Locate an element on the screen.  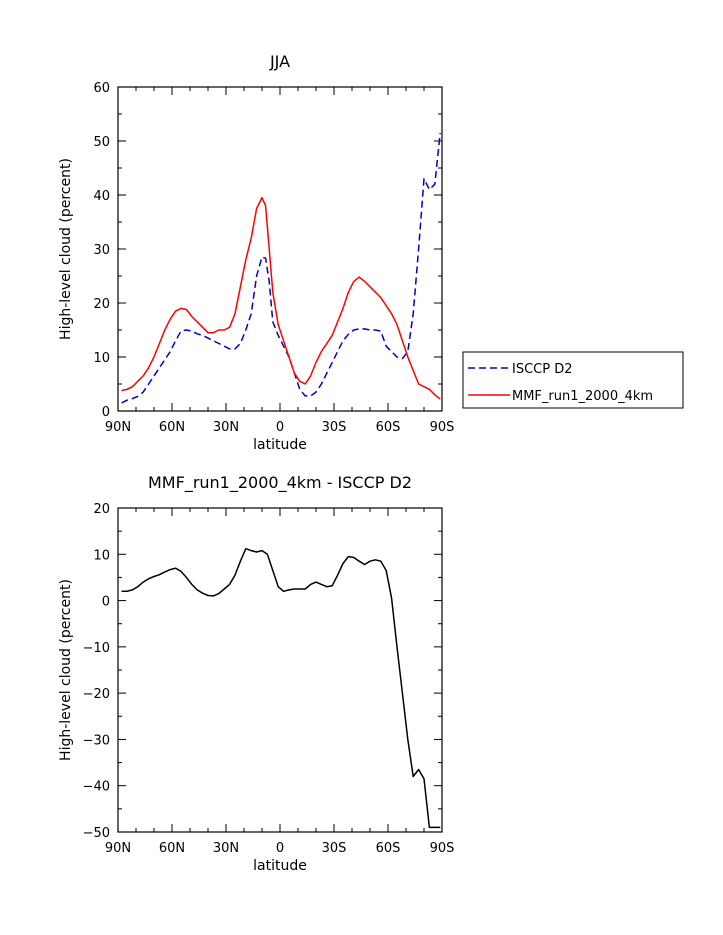
top-panel-title: JJA is located at coordinates (279, 61).